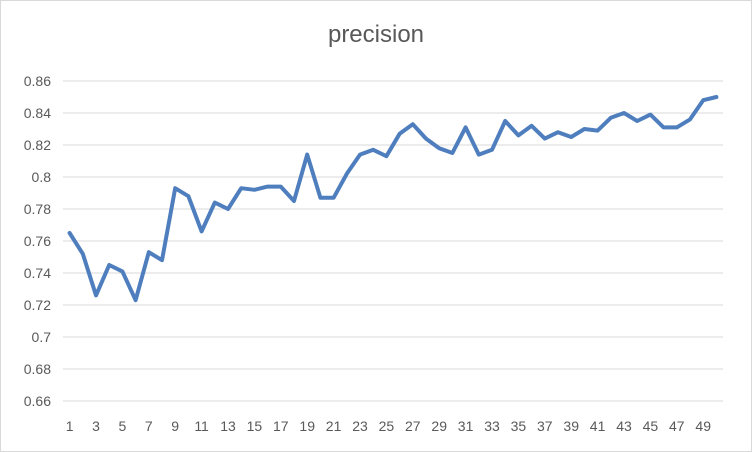 The height and width of the screenshot is (452, 752). I want to click on y-tick-label: 0.68, so click(37, 369).